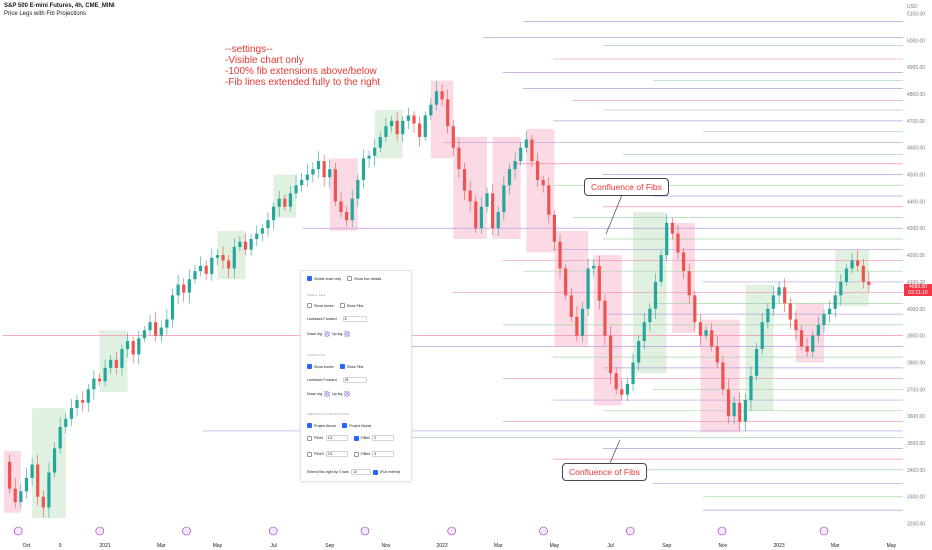 This screenshot has width=932, height=550. I want to click on project-below-checkbox, so click(345, 425).